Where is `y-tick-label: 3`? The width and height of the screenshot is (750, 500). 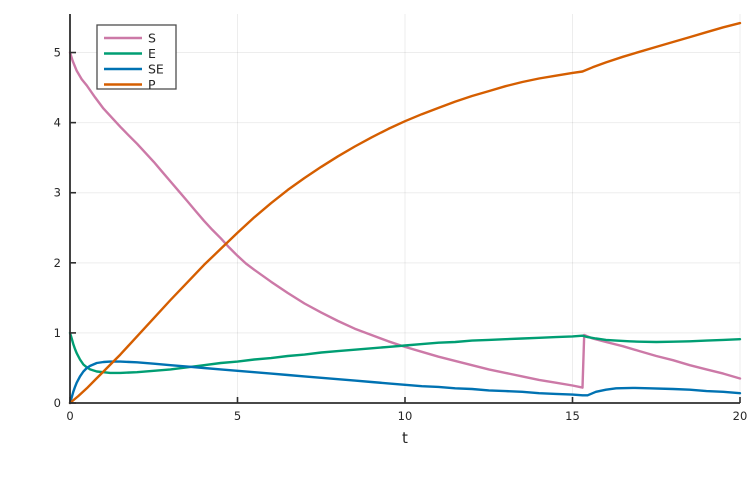
y-tick-label: 3 is located at coordinates (57, 193).